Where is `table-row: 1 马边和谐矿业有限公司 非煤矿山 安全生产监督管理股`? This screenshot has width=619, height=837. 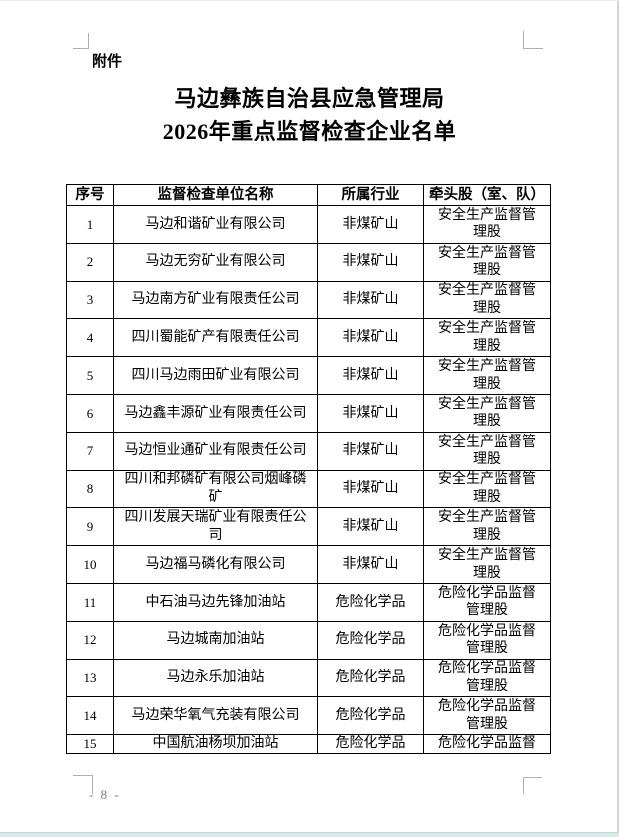 table-row: 1 马边和谐矿业有限公司 非煤矿山 安全生产监督管理股 is located at coordinates (308, 224).